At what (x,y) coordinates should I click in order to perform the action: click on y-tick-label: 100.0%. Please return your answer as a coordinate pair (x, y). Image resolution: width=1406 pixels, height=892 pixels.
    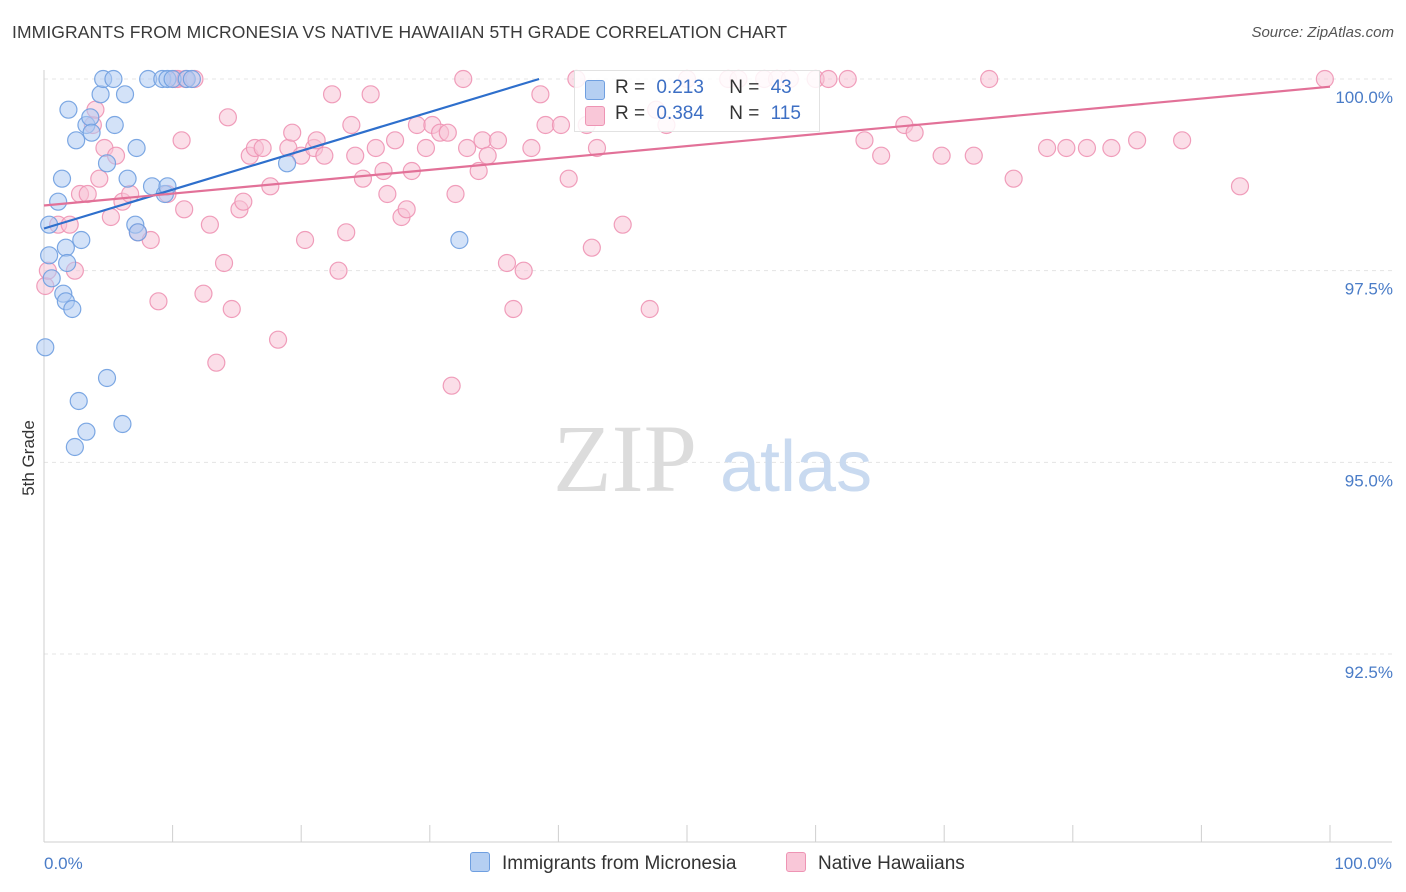
    Looking at the image, I should click on (1364, 97).